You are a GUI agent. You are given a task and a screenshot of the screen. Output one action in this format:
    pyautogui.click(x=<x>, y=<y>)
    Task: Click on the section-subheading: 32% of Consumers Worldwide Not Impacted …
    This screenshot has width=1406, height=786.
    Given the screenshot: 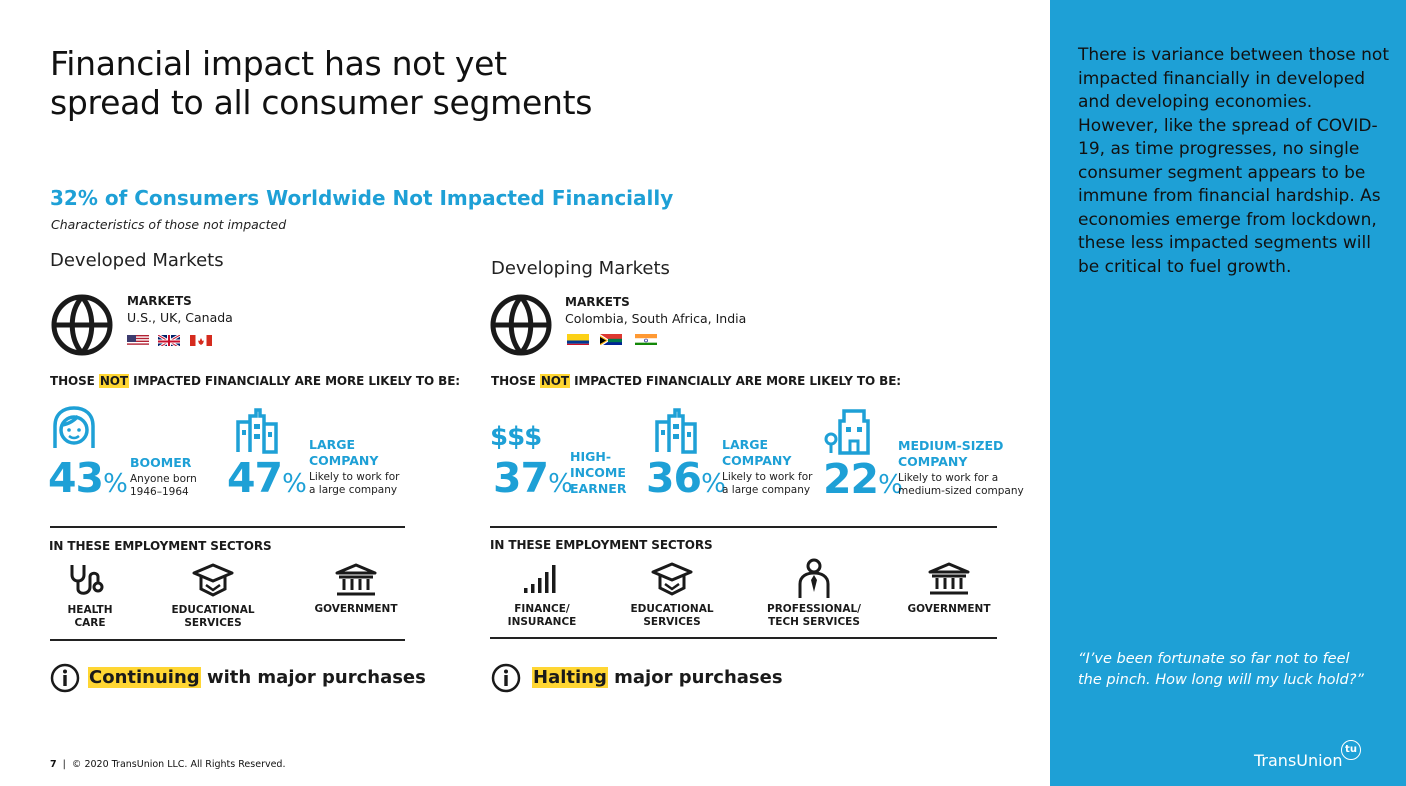 What is the action you would take?
    pyautogui.click(x=362, y=198)
    